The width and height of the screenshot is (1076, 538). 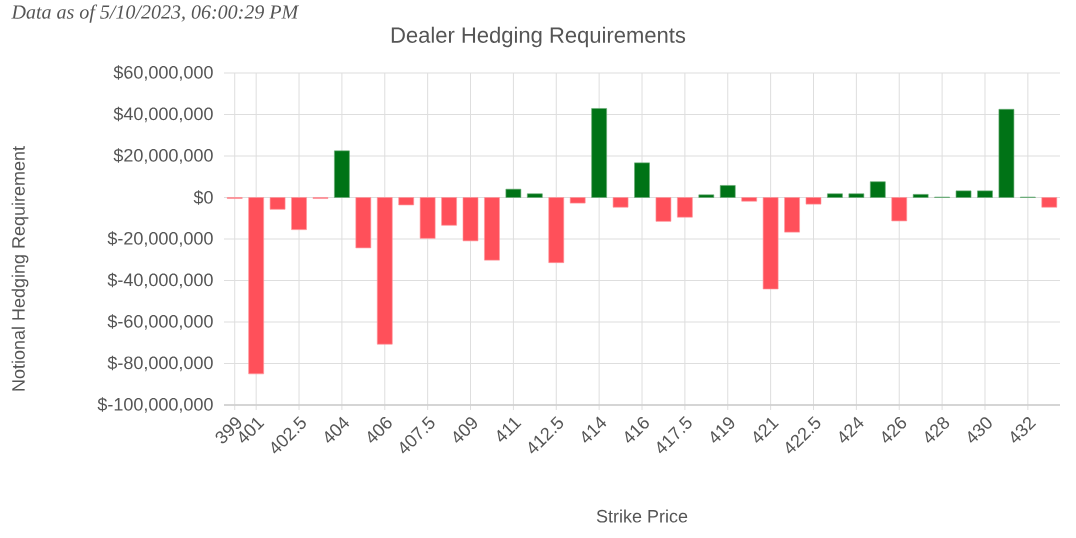 I want to click on x-tick-label: 416, so click(x=637, y=430).